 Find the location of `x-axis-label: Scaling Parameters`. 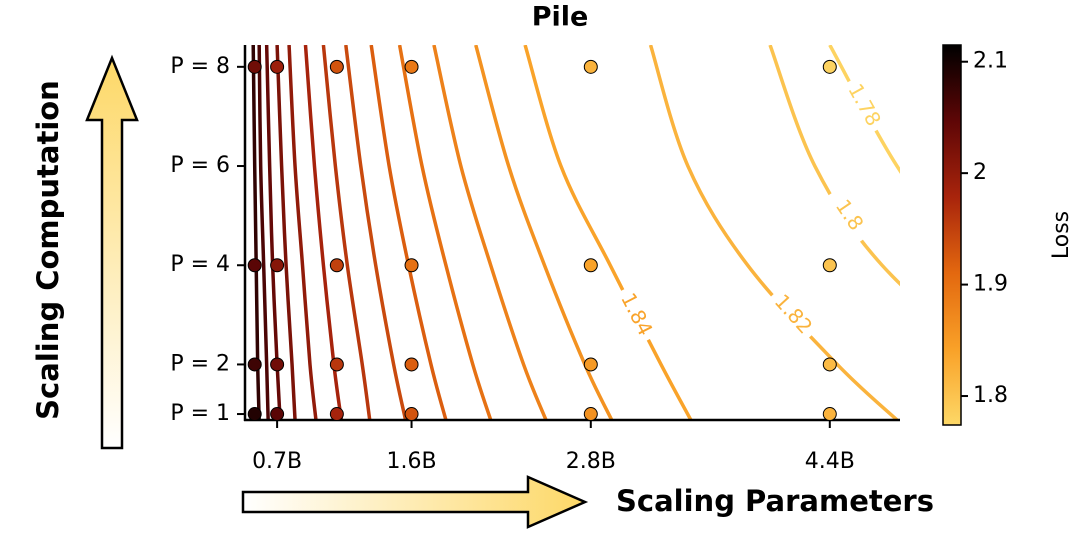

x-axis-label: Scaling Parameters is located at coordinates (775, 501).